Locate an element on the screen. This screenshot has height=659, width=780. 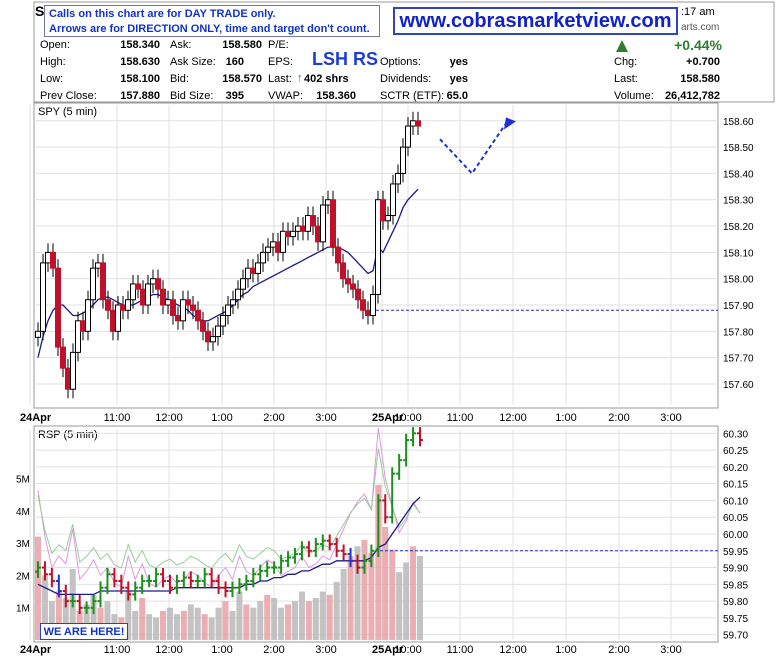
y-tick-label: 60.15 is located at coordinates (735, 485).